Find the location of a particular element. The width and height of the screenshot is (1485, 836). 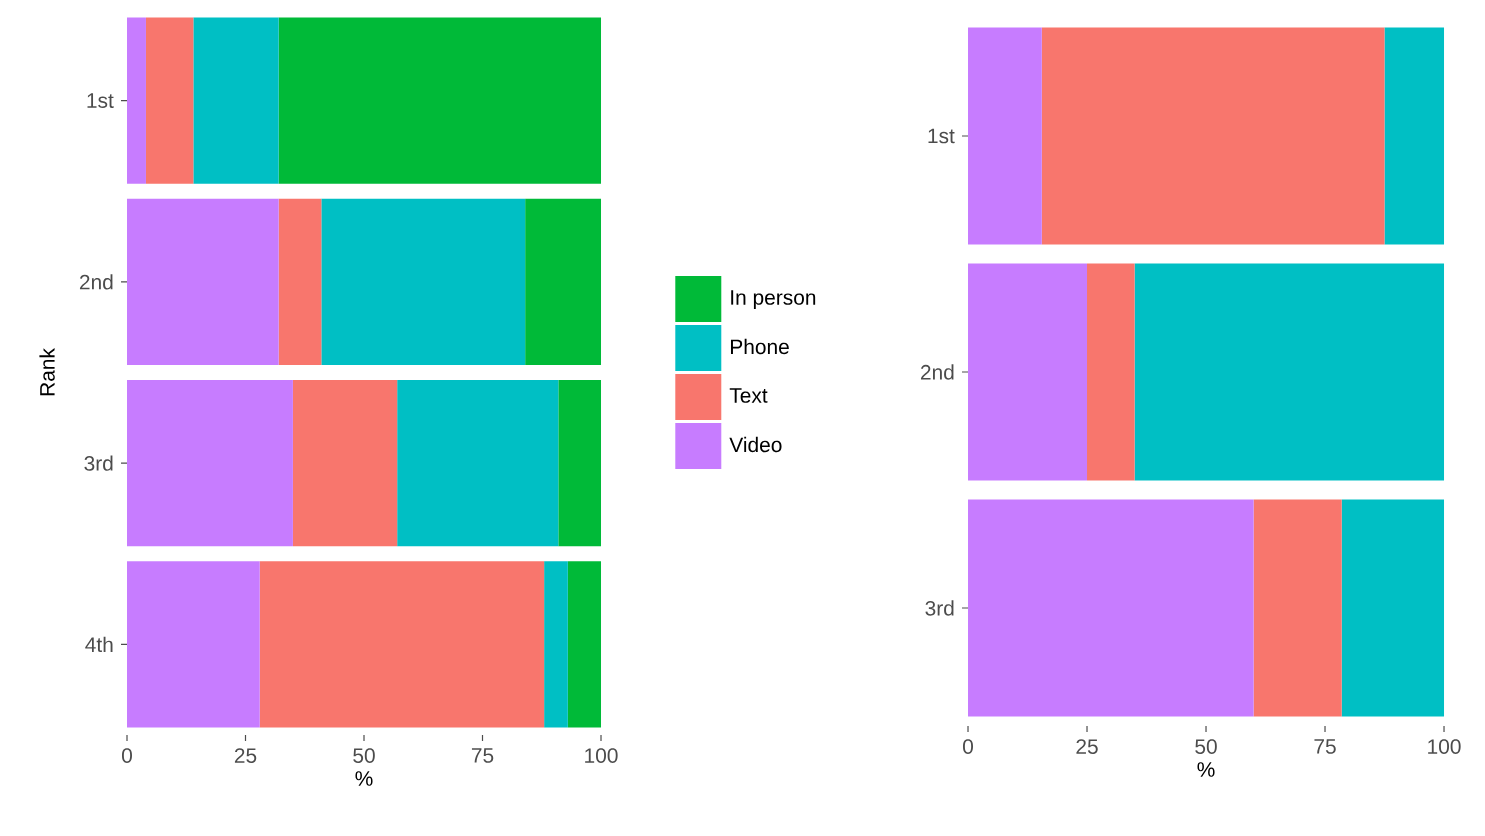

legend-label: Video is located at coordinates (755, 444).